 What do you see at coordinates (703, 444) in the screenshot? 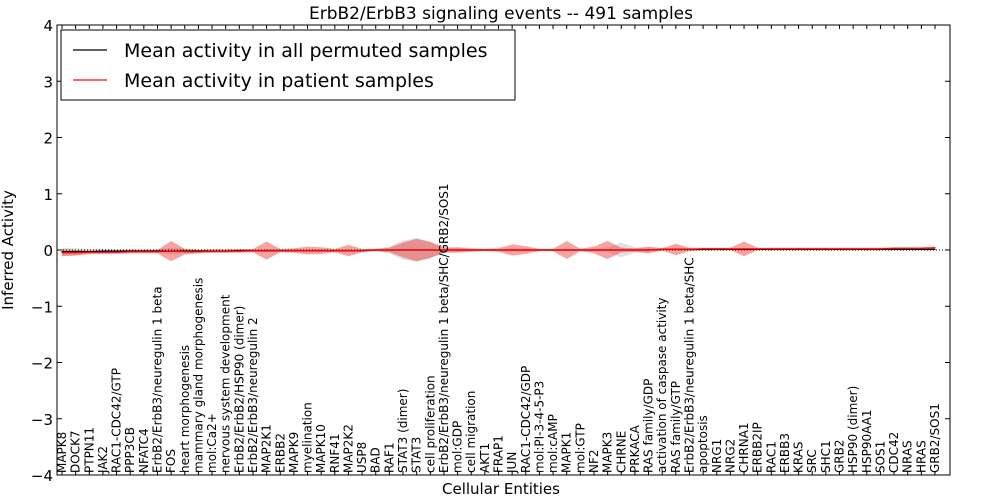
I see `x-tick-label: apoptosis` at bounding box center [703, 444].